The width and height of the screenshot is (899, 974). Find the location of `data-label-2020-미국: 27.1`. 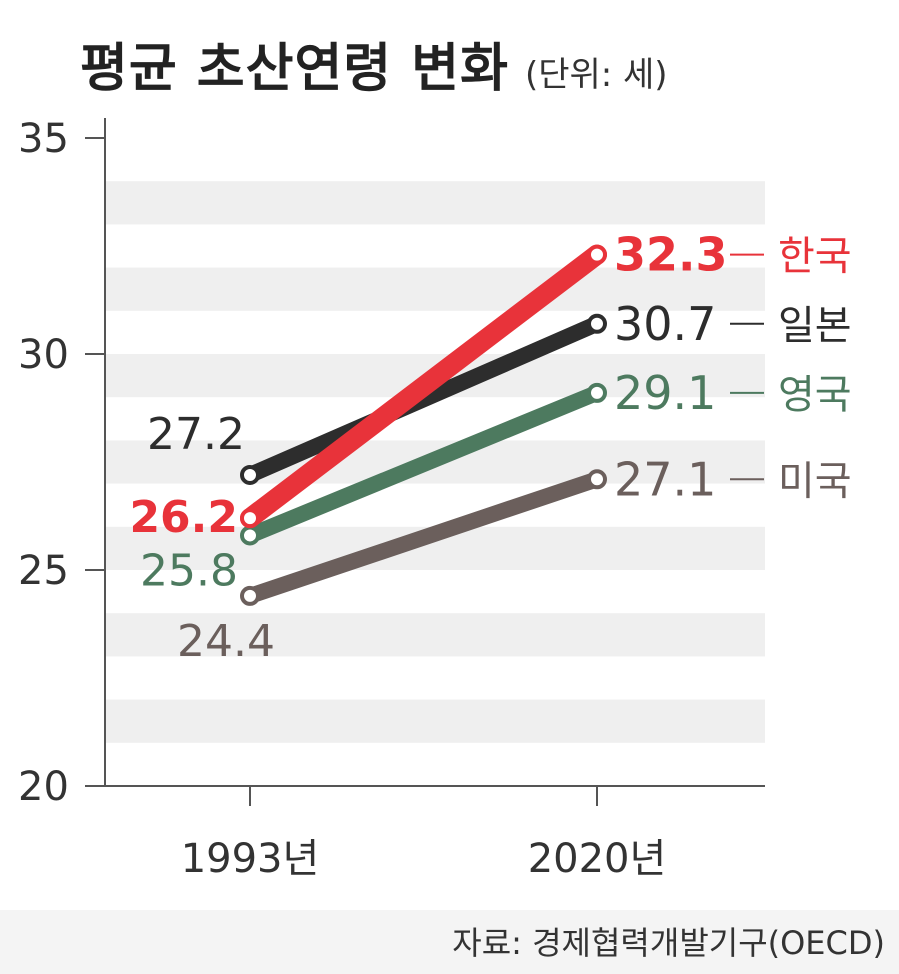

data-label-2020-미국: 27.1 is located at coordinates (665, 479).